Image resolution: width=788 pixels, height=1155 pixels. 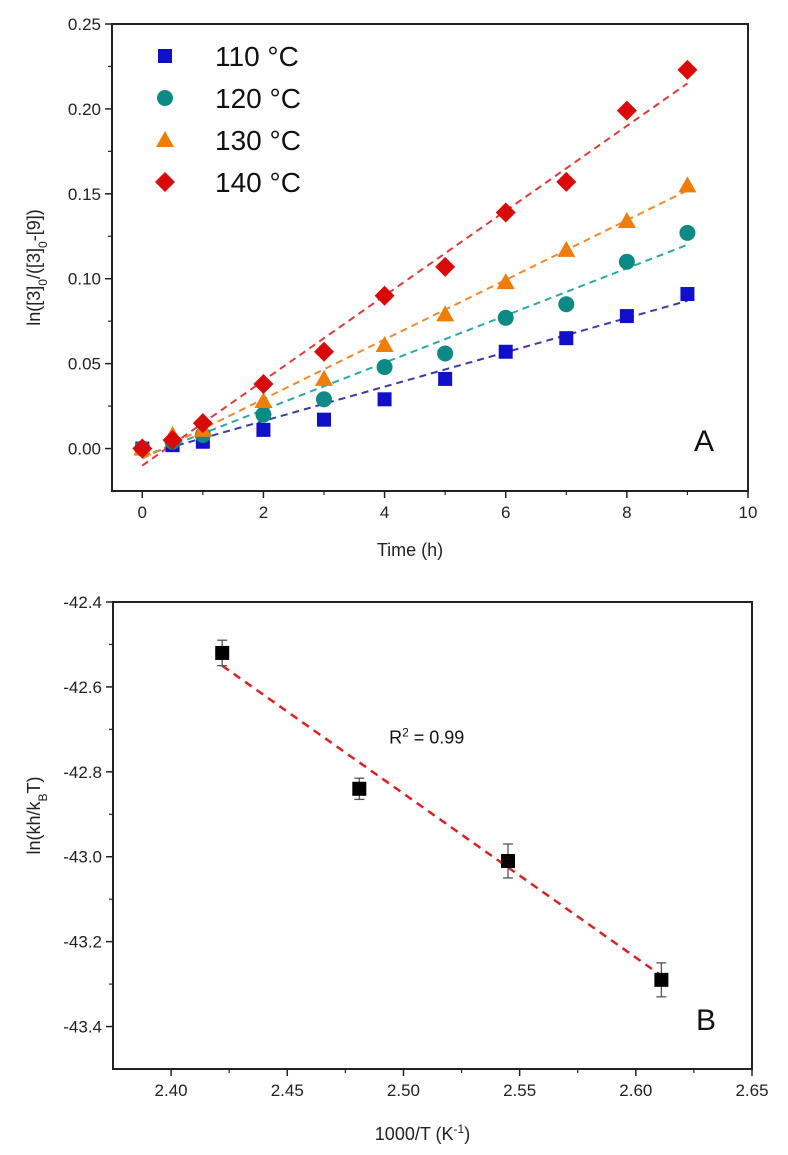 What do you see at coordinates (37, 267) in the screenshot?
I see `y-axis-title: ln([3]0/([3]0-[9])` at bounding box center [37, 267].